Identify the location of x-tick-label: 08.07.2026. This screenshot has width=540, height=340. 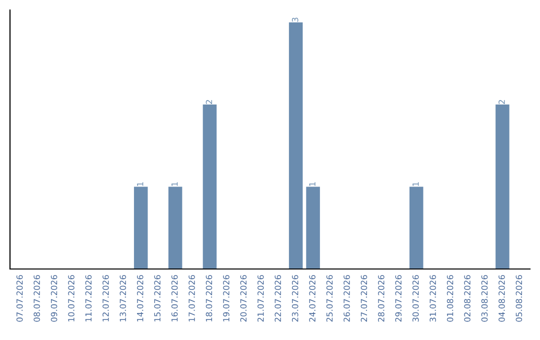
(37, 298).